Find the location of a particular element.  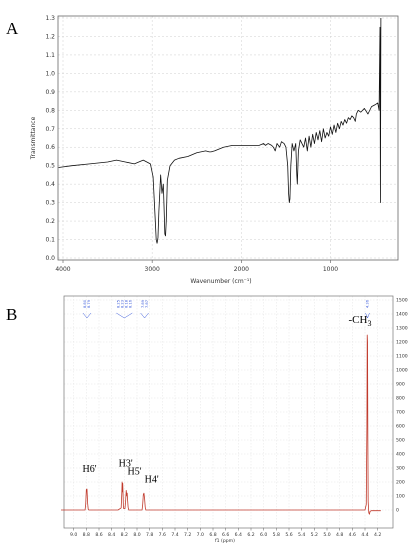

nmr-annotation-text: H5' is located at coordinates (135, 471).